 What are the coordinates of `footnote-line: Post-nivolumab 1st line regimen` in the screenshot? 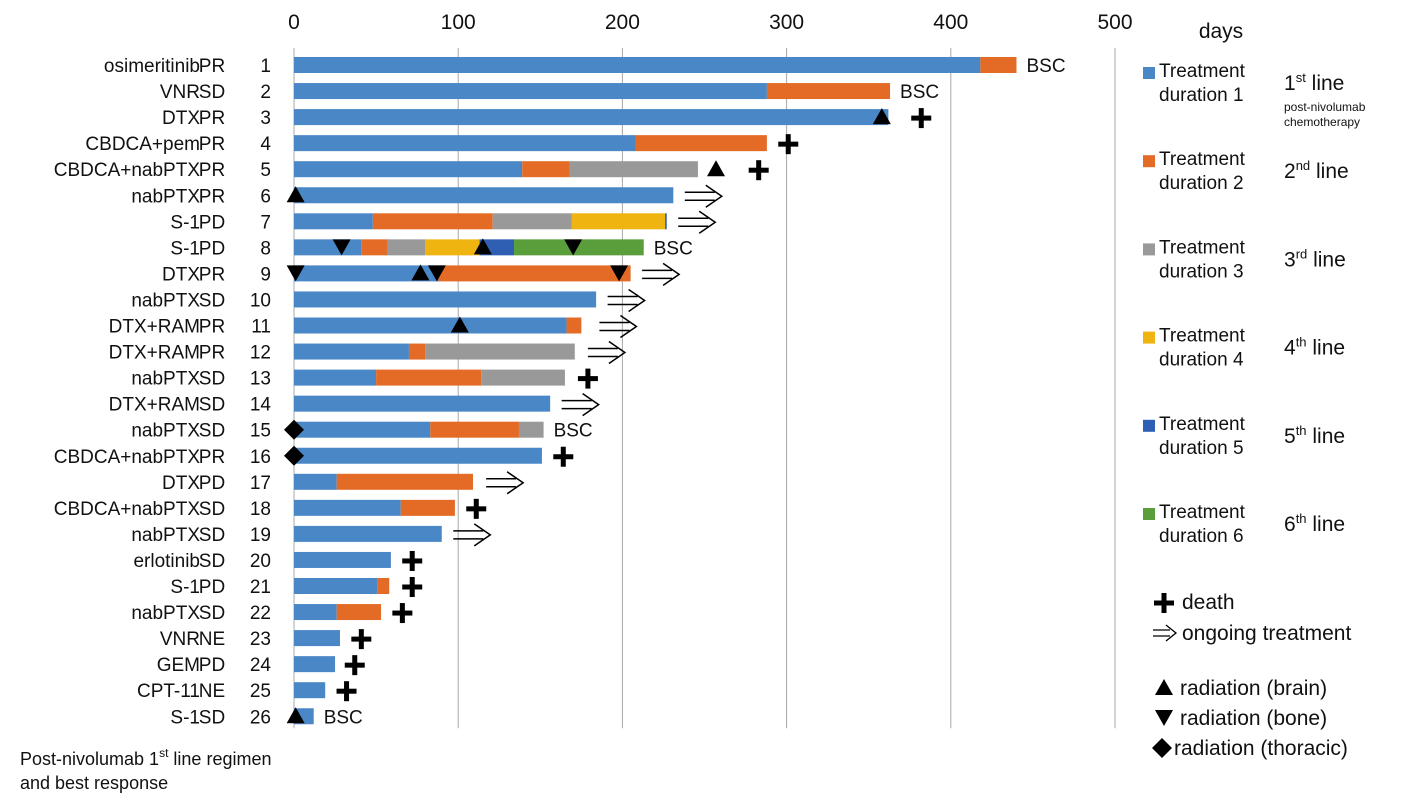 It's located at (145, 757).